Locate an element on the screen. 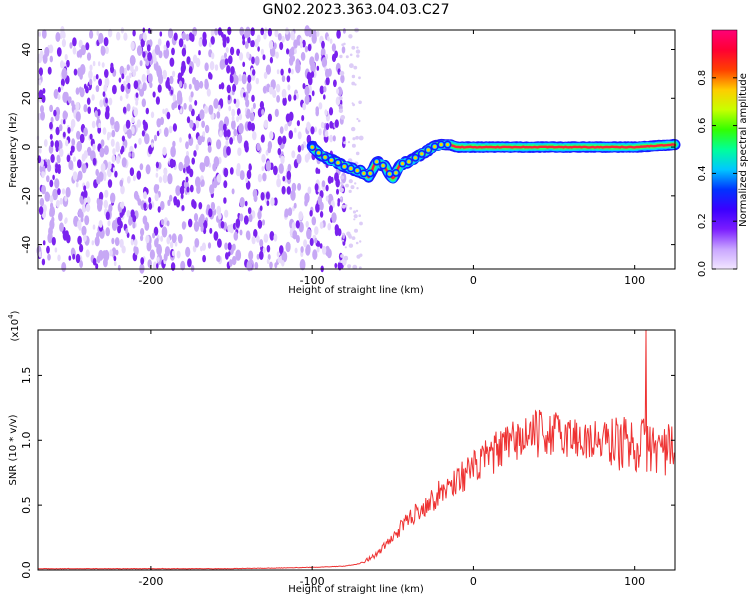 The width and height of the screenshot is (750, 600). colorbar-gradient is located at coordinates (724, 149).